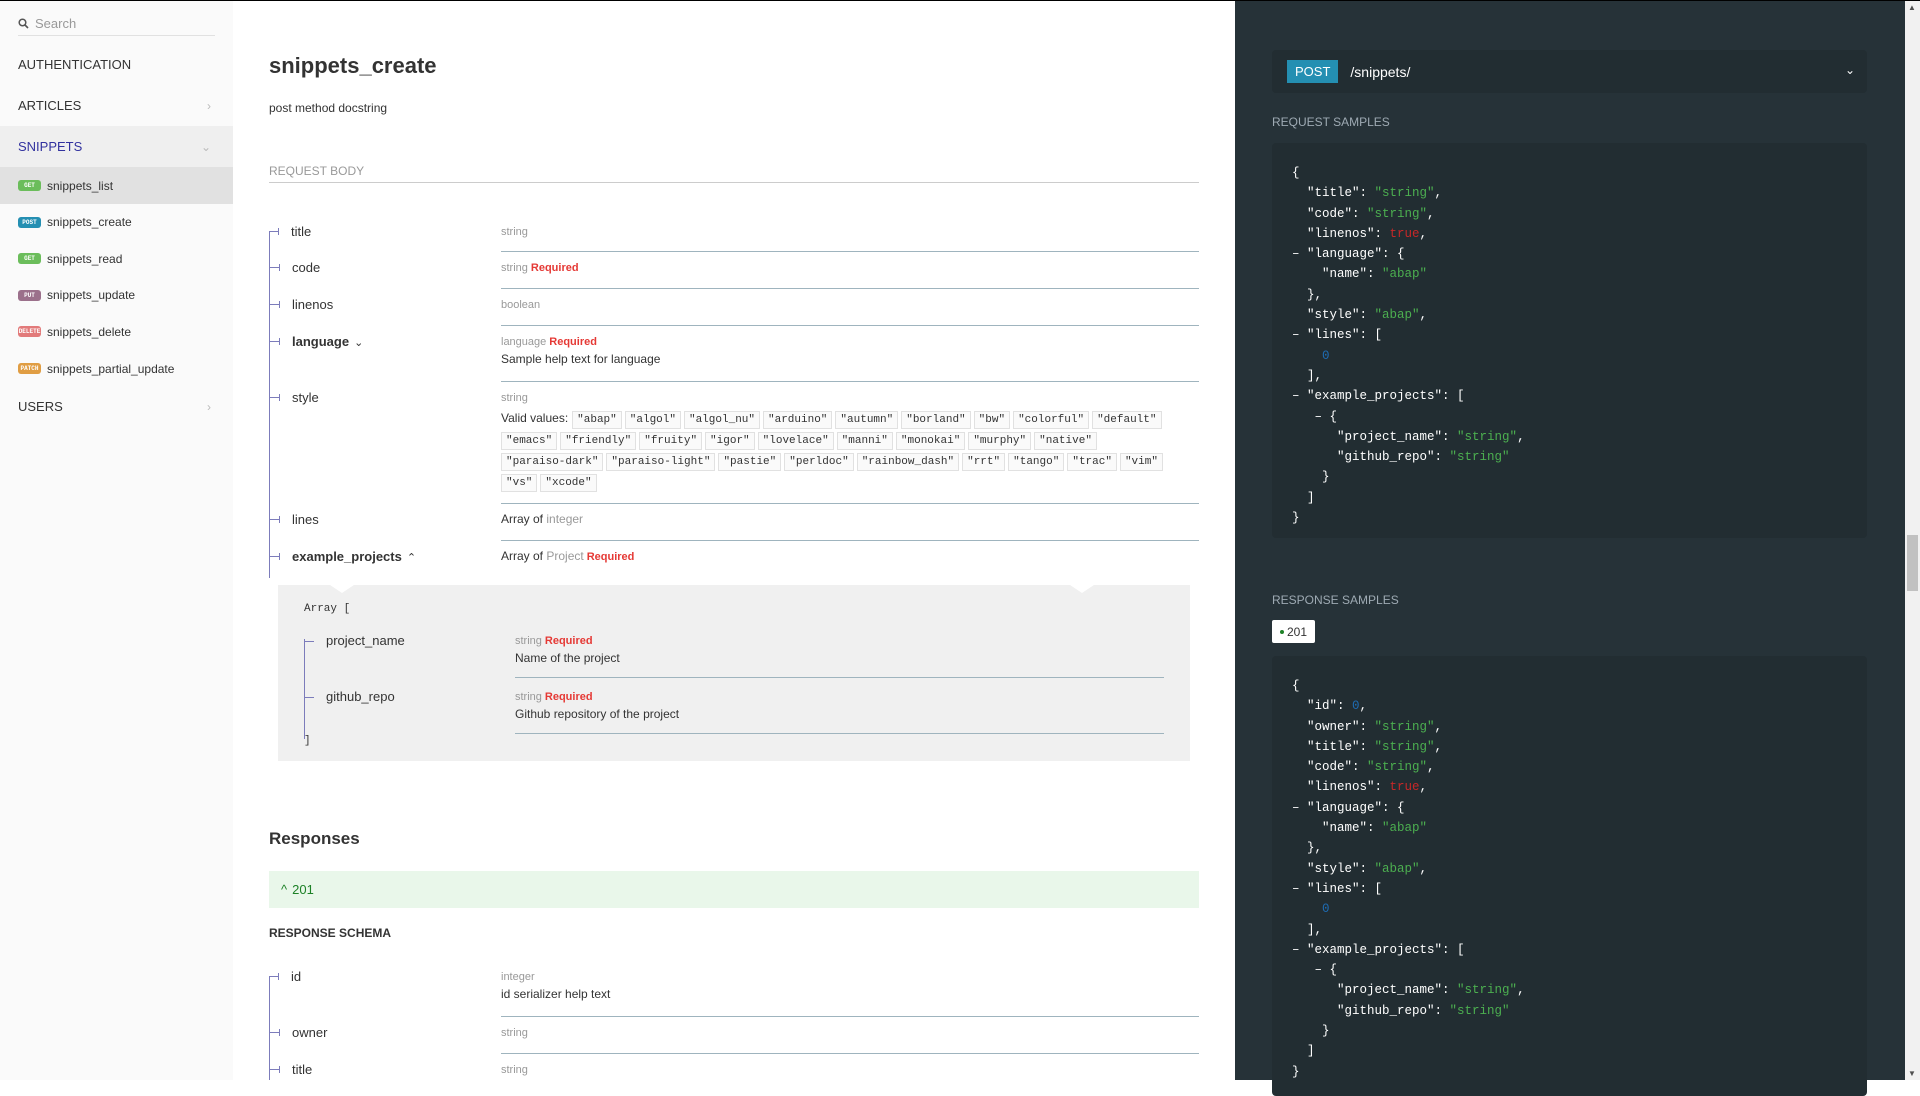  I want to click on sidebar-section-snippets: SNIPPETS ⌄, so click(116, 146).